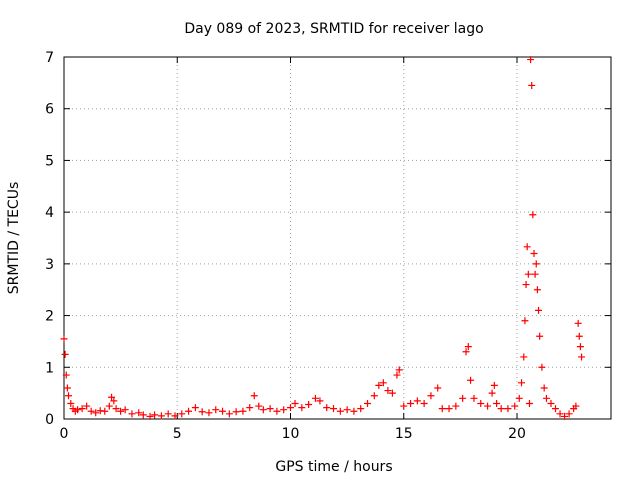 The width and height of the screenshot is (640, 480). Describe the element at coordinates (49, 161) in the screenshot. I see `y-tick-label: 5` at that location.